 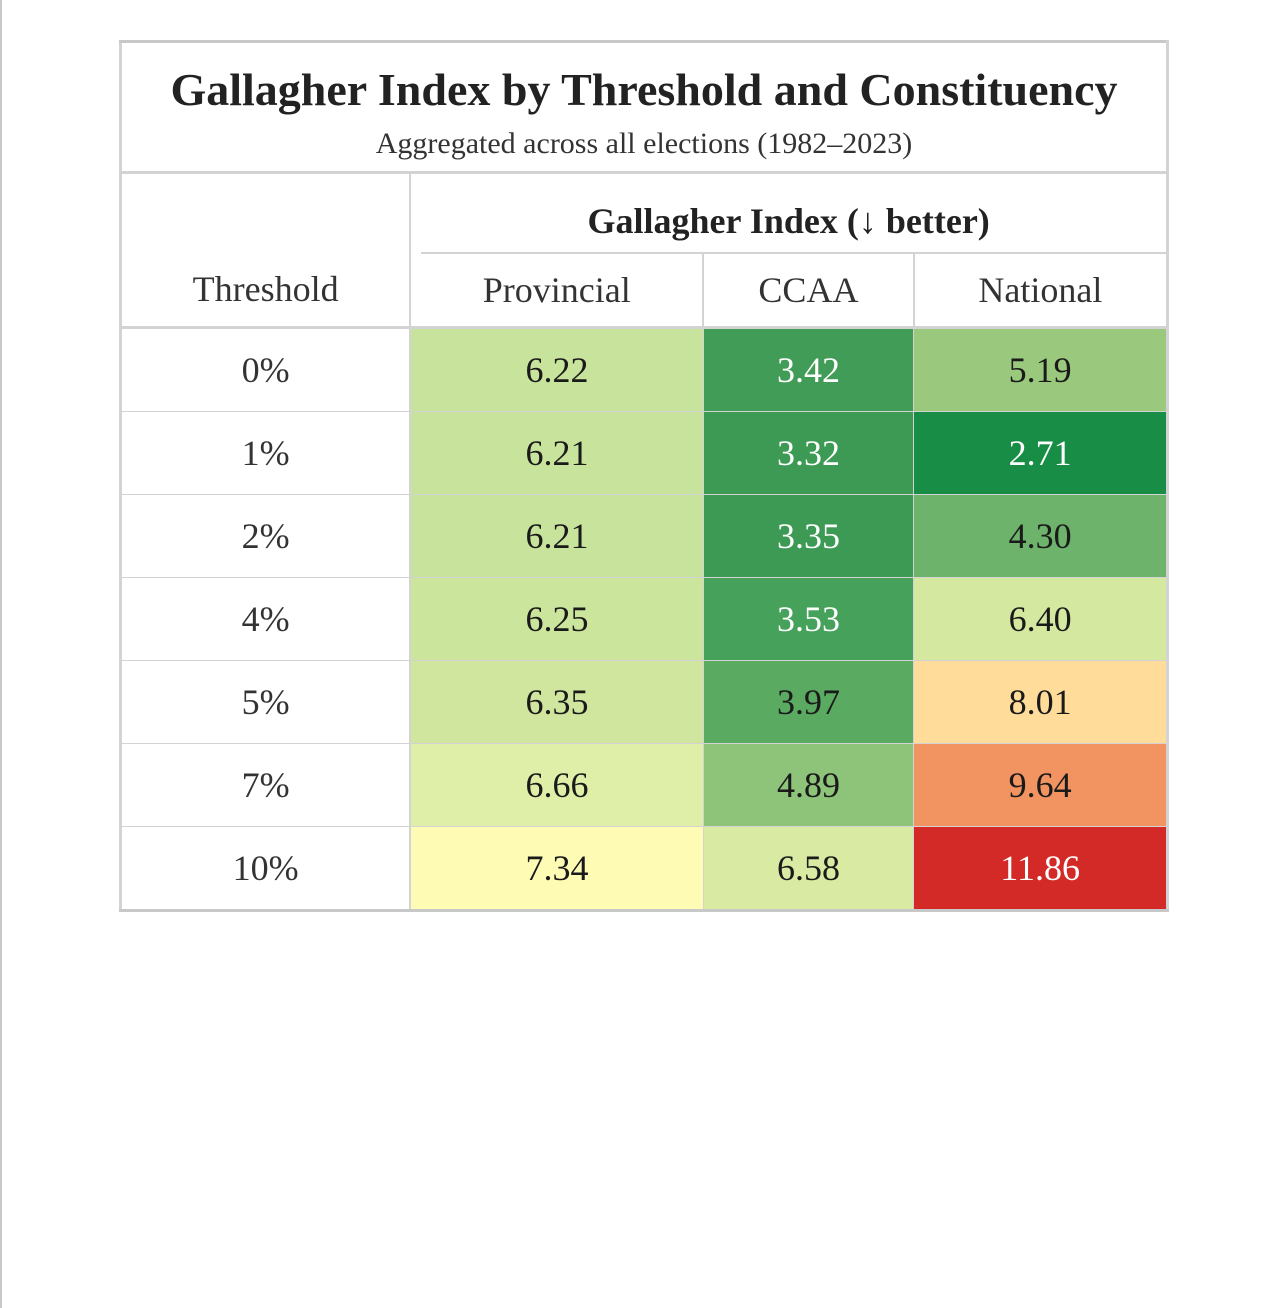 What do you see at coordinates (556, 702) in the screenshot?
I see `heatmap-cell-provincial: 6.35` at bounding box center [556, 702].